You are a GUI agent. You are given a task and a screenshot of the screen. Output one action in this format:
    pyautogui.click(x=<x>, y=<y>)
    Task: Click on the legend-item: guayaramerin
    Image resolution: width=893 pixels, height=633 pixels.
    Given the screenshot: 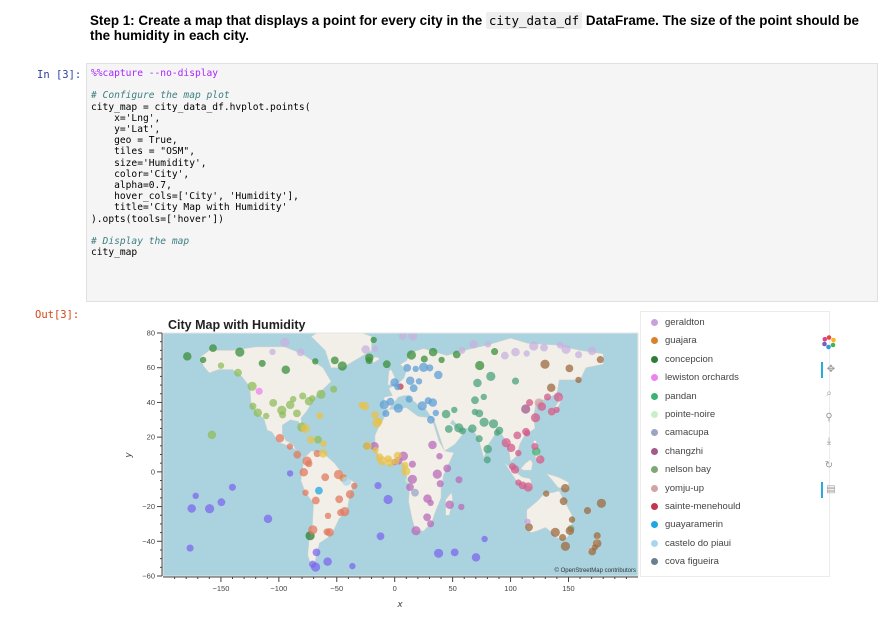 What is the action you would take?
    pyautogui.click(x=687, y=524)
    